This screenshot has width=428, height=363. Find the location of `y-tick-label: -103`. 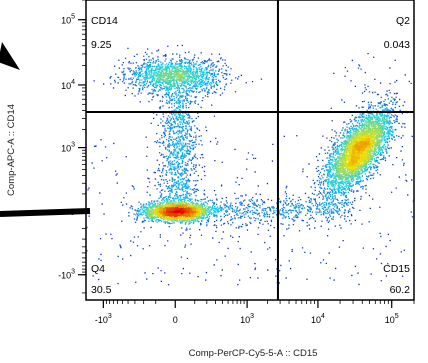

y-tick-label: -103 is located at coordinates (66, 275).